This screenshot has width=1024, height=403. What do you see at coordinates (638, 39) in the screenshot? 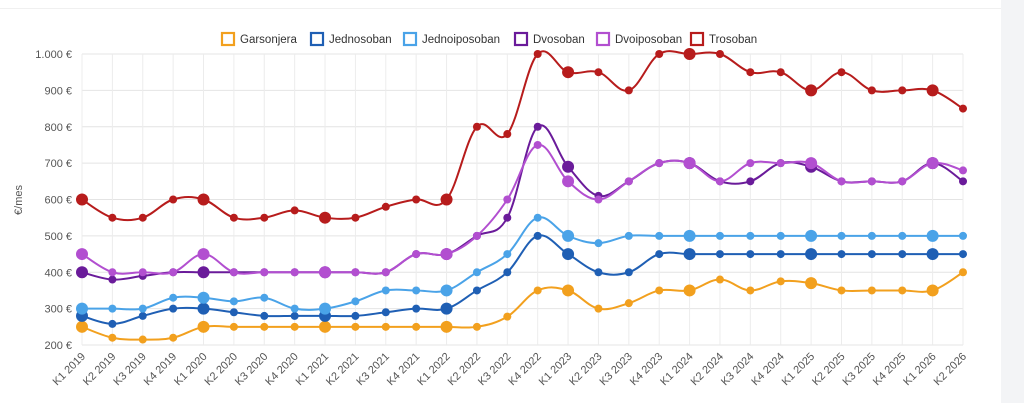
I see `legend-item-dvoiposoban: Dvoiposoban` at bounding box center [638, 39].